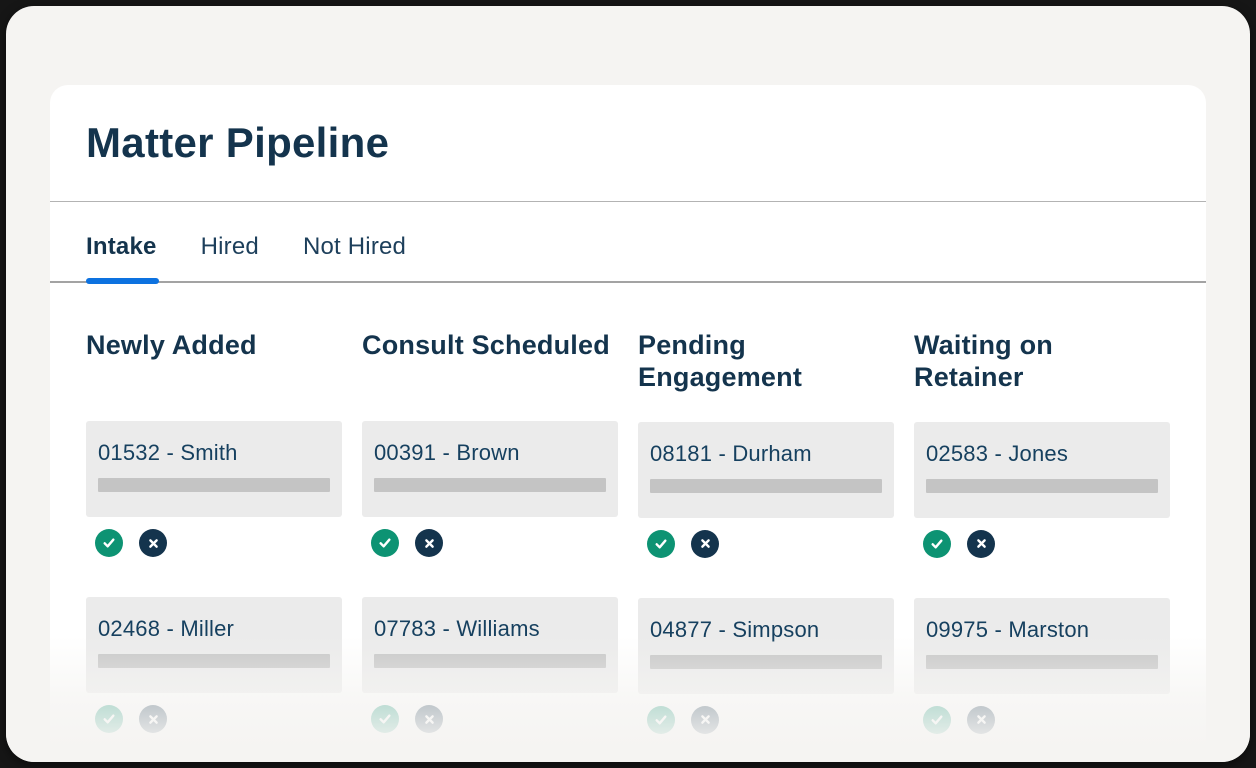 This screenshot has height=768, width=1256. Describe the element at coordinates (1042, 645) in the screenshot. I see `matter-card: 09975 - Marston` at that location.